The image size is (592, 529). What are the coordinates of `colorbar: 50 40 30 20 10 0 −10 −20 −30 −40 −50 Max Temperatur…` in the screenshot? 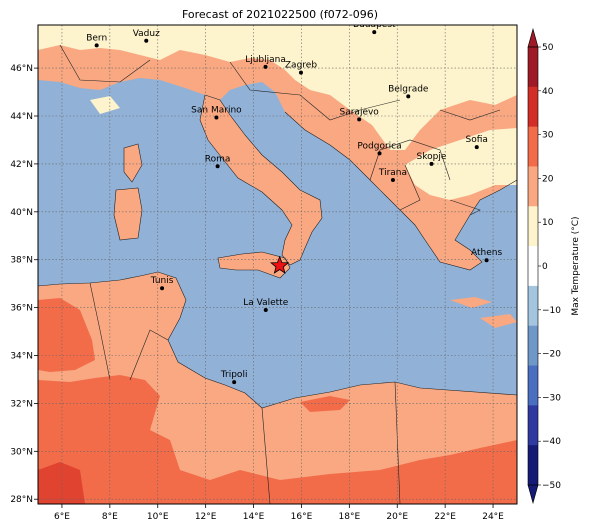 It's located at (554, 266).